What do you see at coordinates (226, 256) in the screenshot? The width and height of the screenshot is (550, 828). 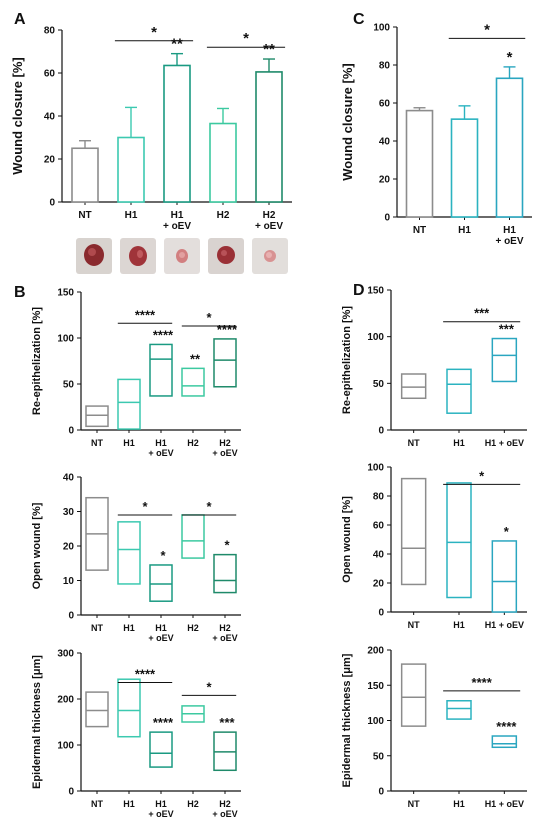 I see `wound-photo-h2` at bounding box center [226, 256].